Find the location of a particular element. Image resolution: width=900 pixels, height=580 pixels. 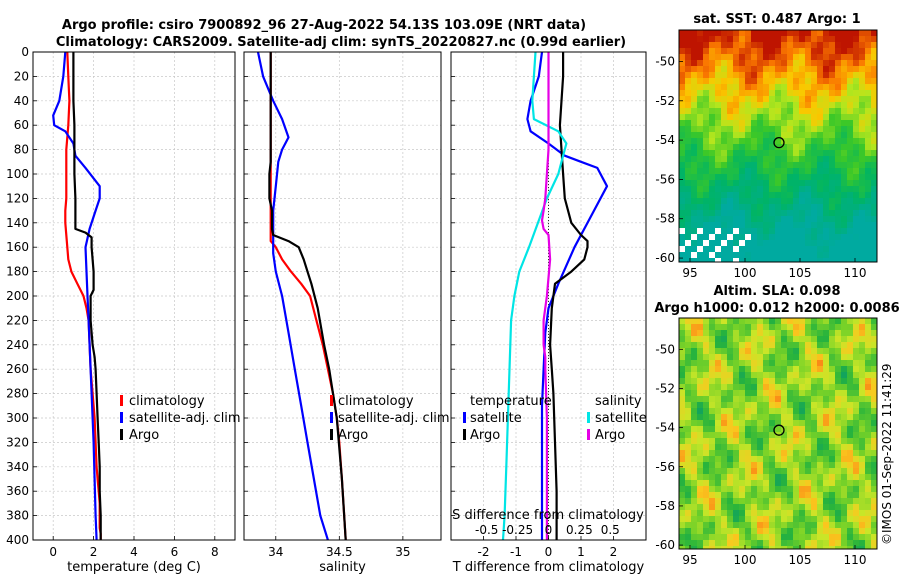

y-tick-label: 300 is located at coordinates (17, 418).